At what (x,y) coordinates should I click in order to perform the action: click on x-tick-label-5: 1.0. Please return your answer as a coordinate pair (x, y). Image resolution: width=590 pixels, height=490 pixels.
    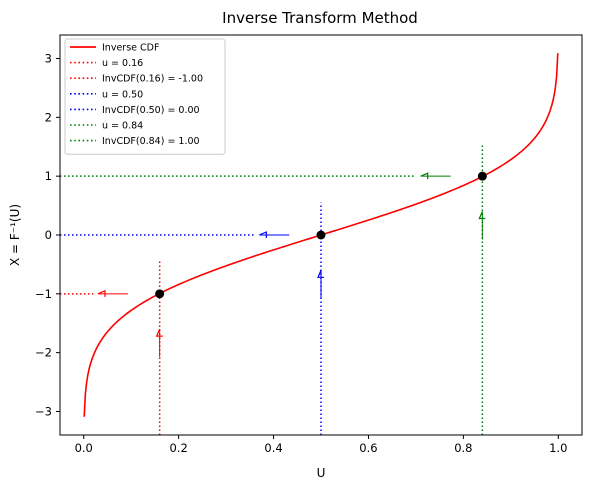
    Looking at the image, I should click on (558, 448).